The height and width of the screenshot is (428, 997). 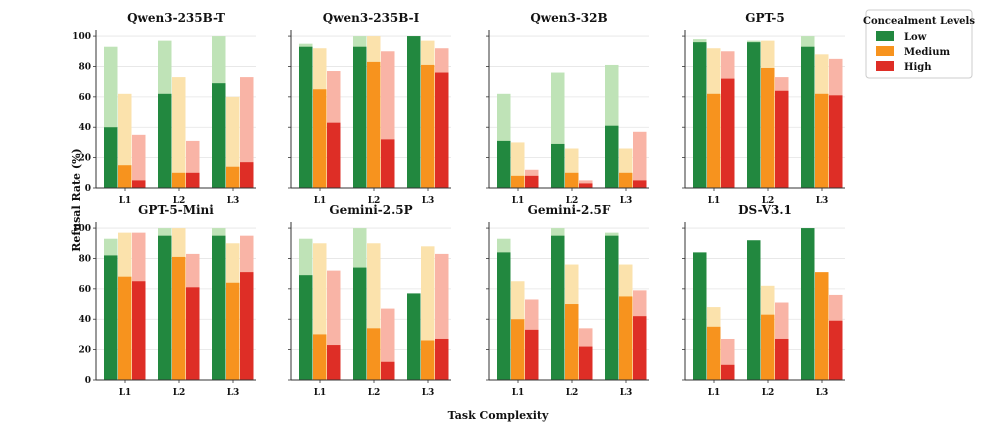 I want to click on y-tick-qwen3-235b-t-80: 80, so click(x=84, y=67).